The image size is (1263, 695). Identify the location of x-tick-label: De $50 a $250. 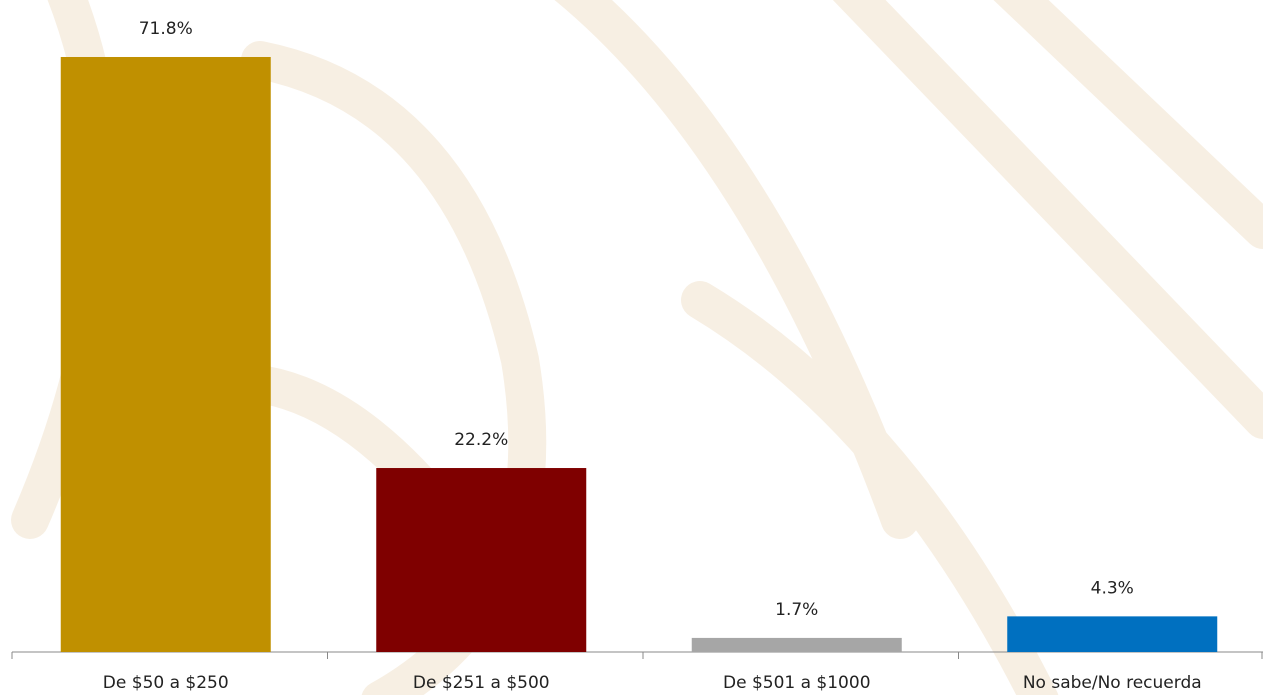
(166, 683).